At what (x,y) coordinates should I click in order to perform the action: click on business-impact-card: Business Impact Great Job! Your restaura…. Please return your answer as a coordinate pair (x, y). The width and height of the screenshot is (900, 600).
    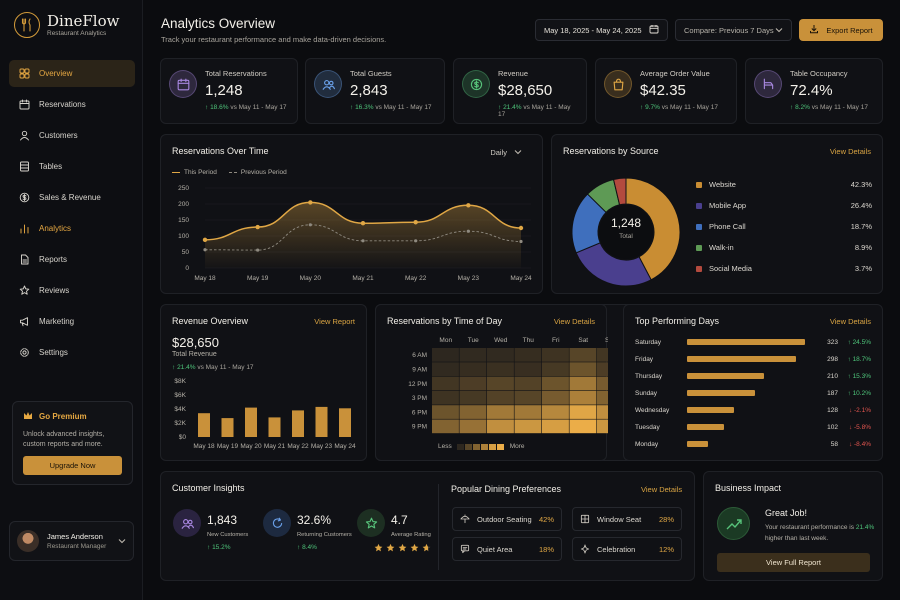
    Looking at the image, I should click on (793, 526).